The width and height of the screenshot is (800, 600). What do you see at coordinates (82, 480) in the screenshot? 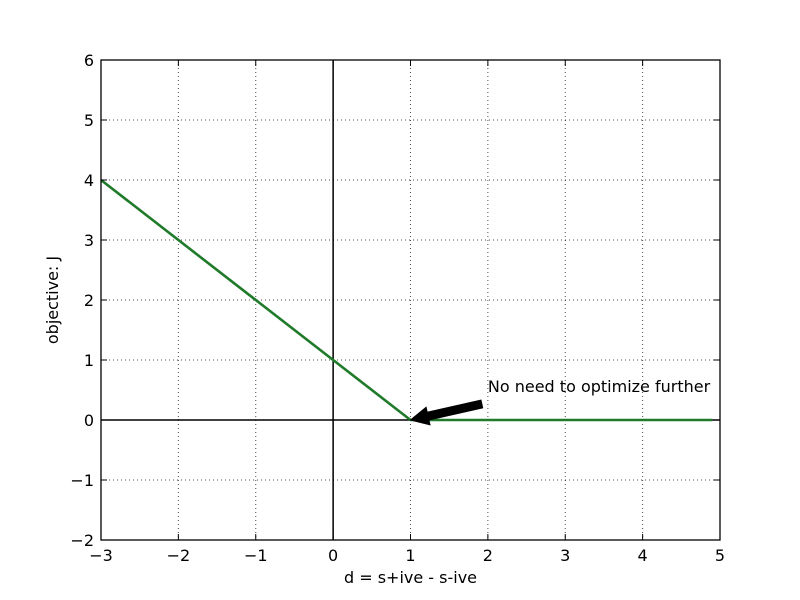
I see `y-tick-label: −1` at bounding box center [82, 480].